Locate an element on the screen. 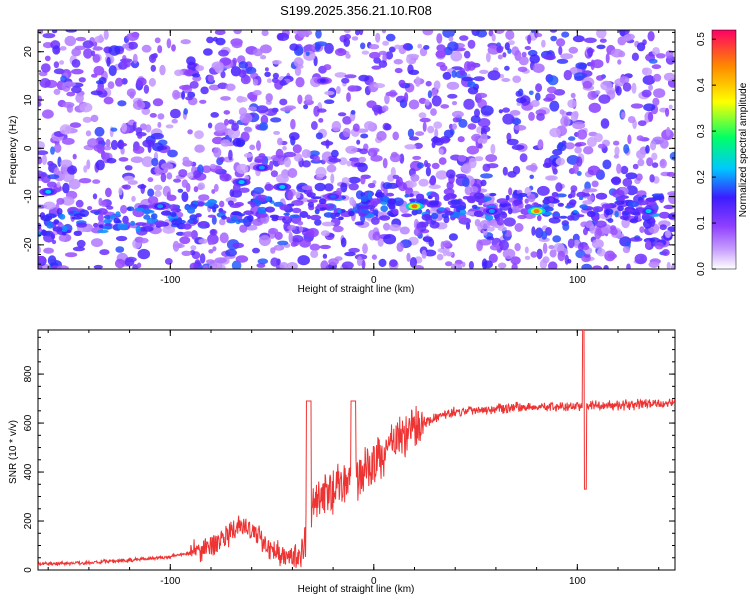 Image resolution: width=750 pixels, height=600 pixels. feature-point is located at coordinates (322, 80).